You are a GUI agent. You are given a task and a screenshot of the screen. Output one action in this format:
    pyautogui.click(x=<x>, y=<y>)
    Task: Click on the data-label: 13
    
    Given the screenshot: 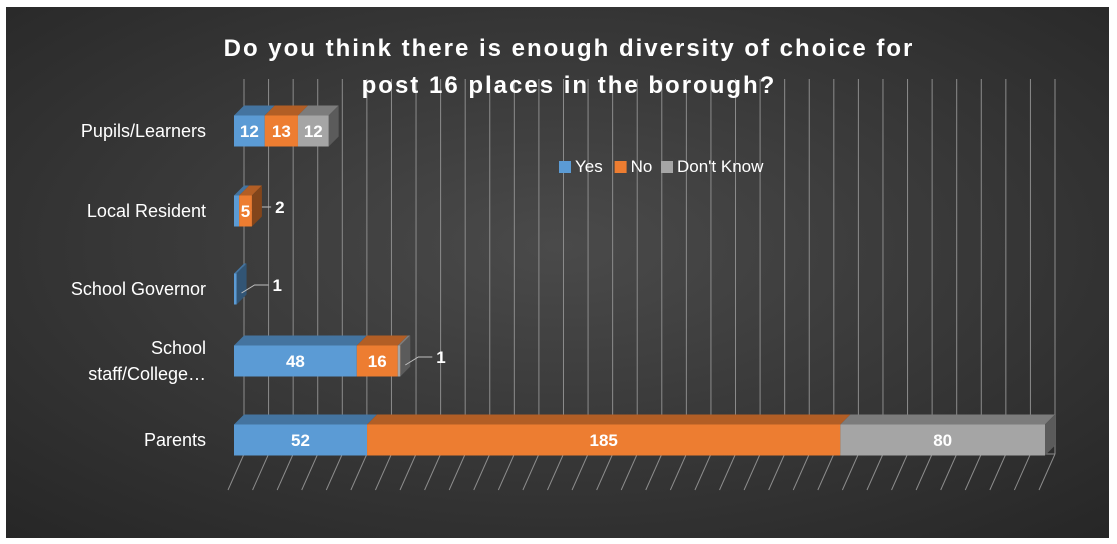 What is the action you would take?
    pyautogui.click(x=281, y=131)
    